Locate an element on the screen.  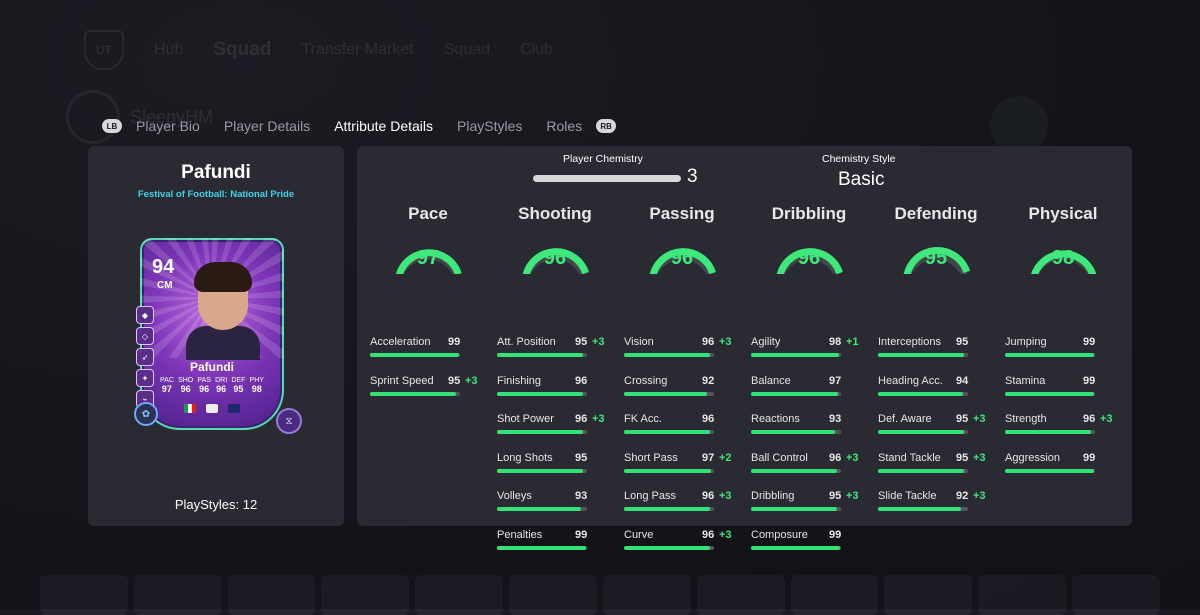
category-rating: 96 is located at coordinates (682, 258).